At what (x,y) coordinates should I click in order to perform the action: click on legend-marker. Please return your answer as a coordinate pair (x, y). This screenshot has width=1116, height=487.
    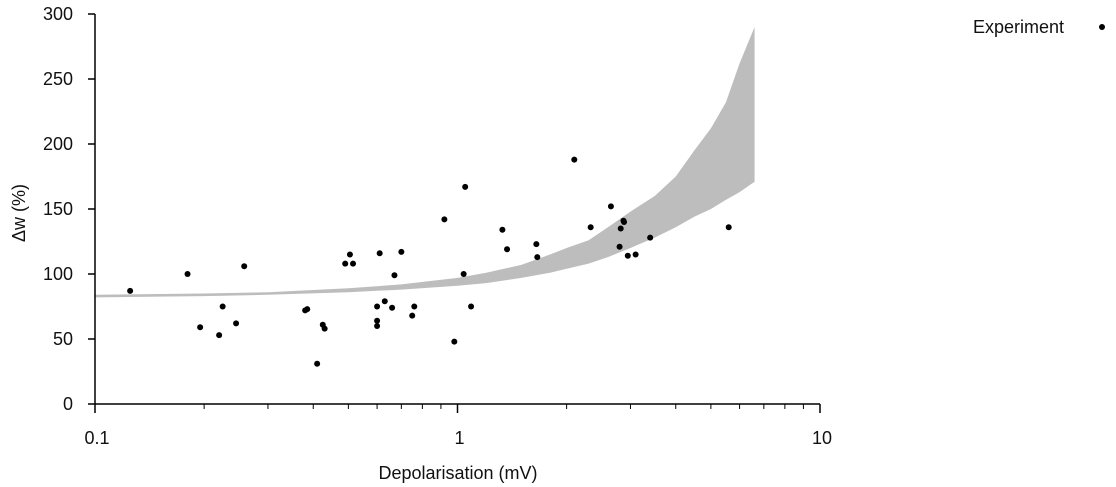
    Looking at the image, I should click on (1102, 27).